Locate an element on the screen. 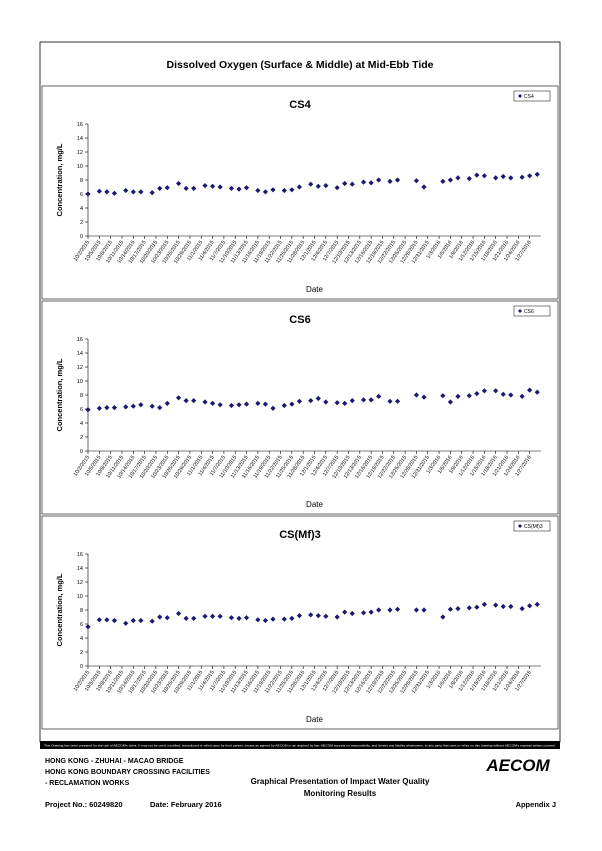  project-number: Project No.: 60249820 is located at coordinates (84, 804).